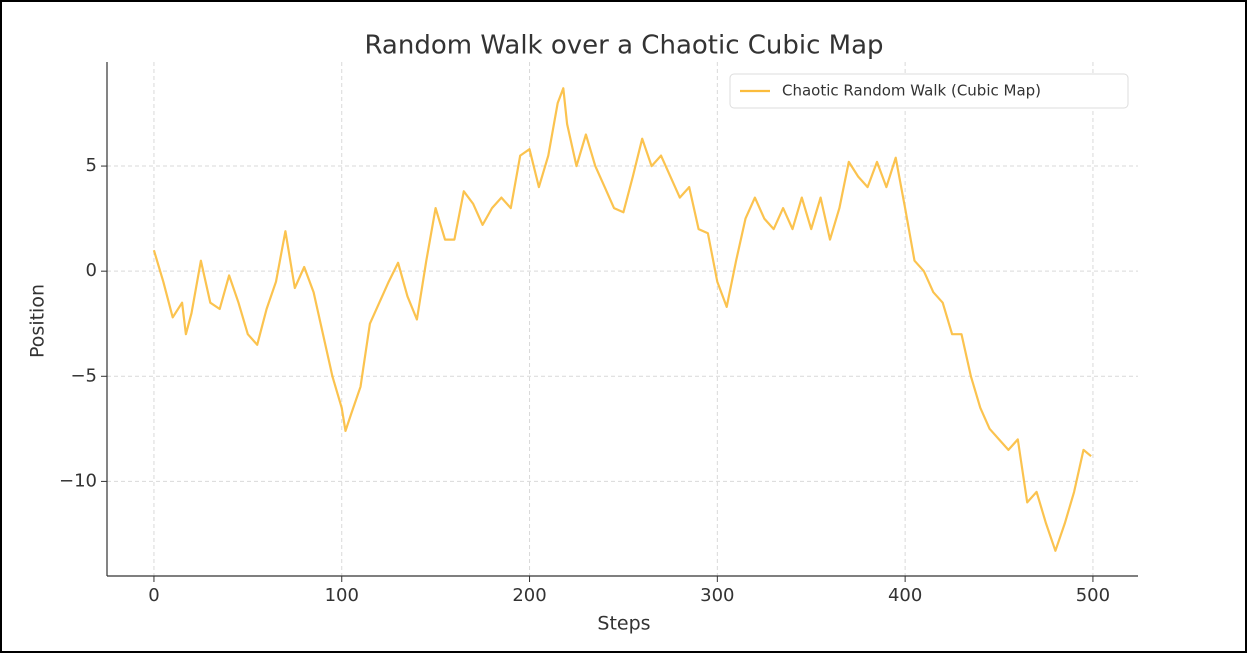 This screenshot has height=653, width=1247. I want to click on y-tick-label: 5, so click(91, 165).